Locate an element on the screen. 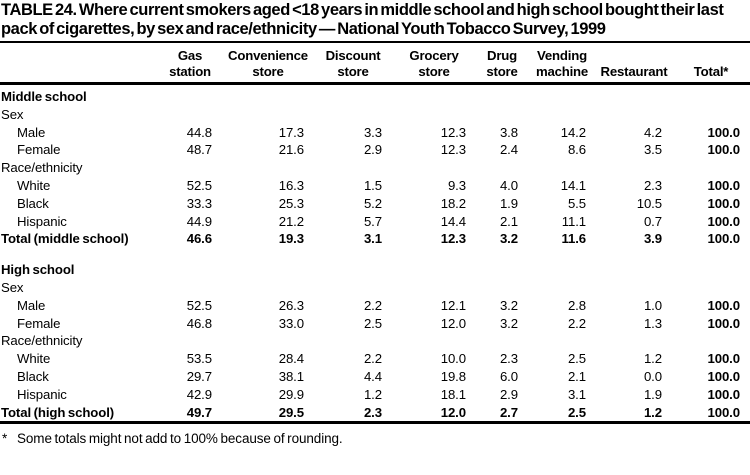 The image size is (750, 475). cell: 2.9 is located at coordinates (372, 150).